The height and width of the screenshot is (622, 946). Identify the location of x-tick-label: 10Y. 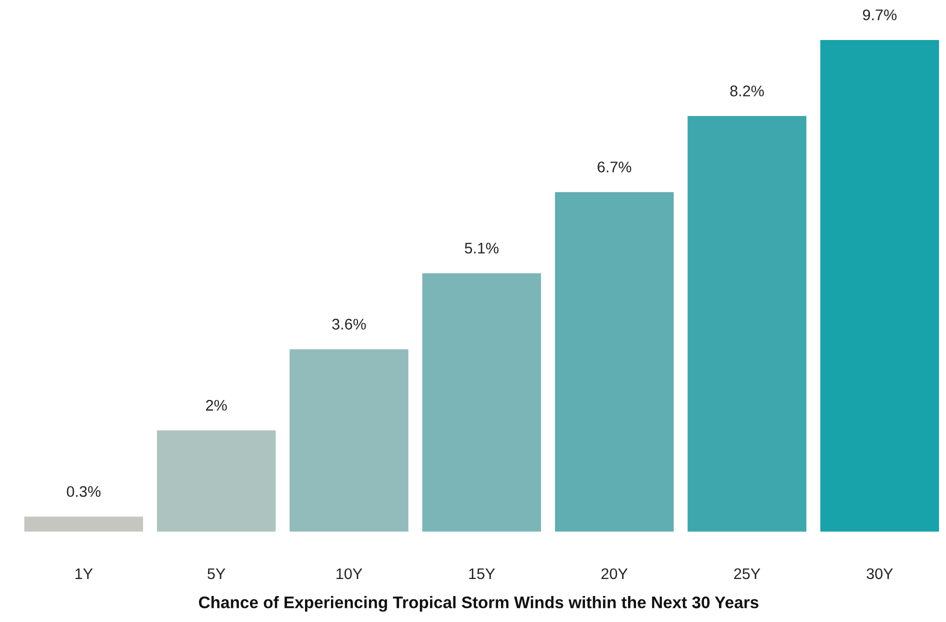
(349, 574).